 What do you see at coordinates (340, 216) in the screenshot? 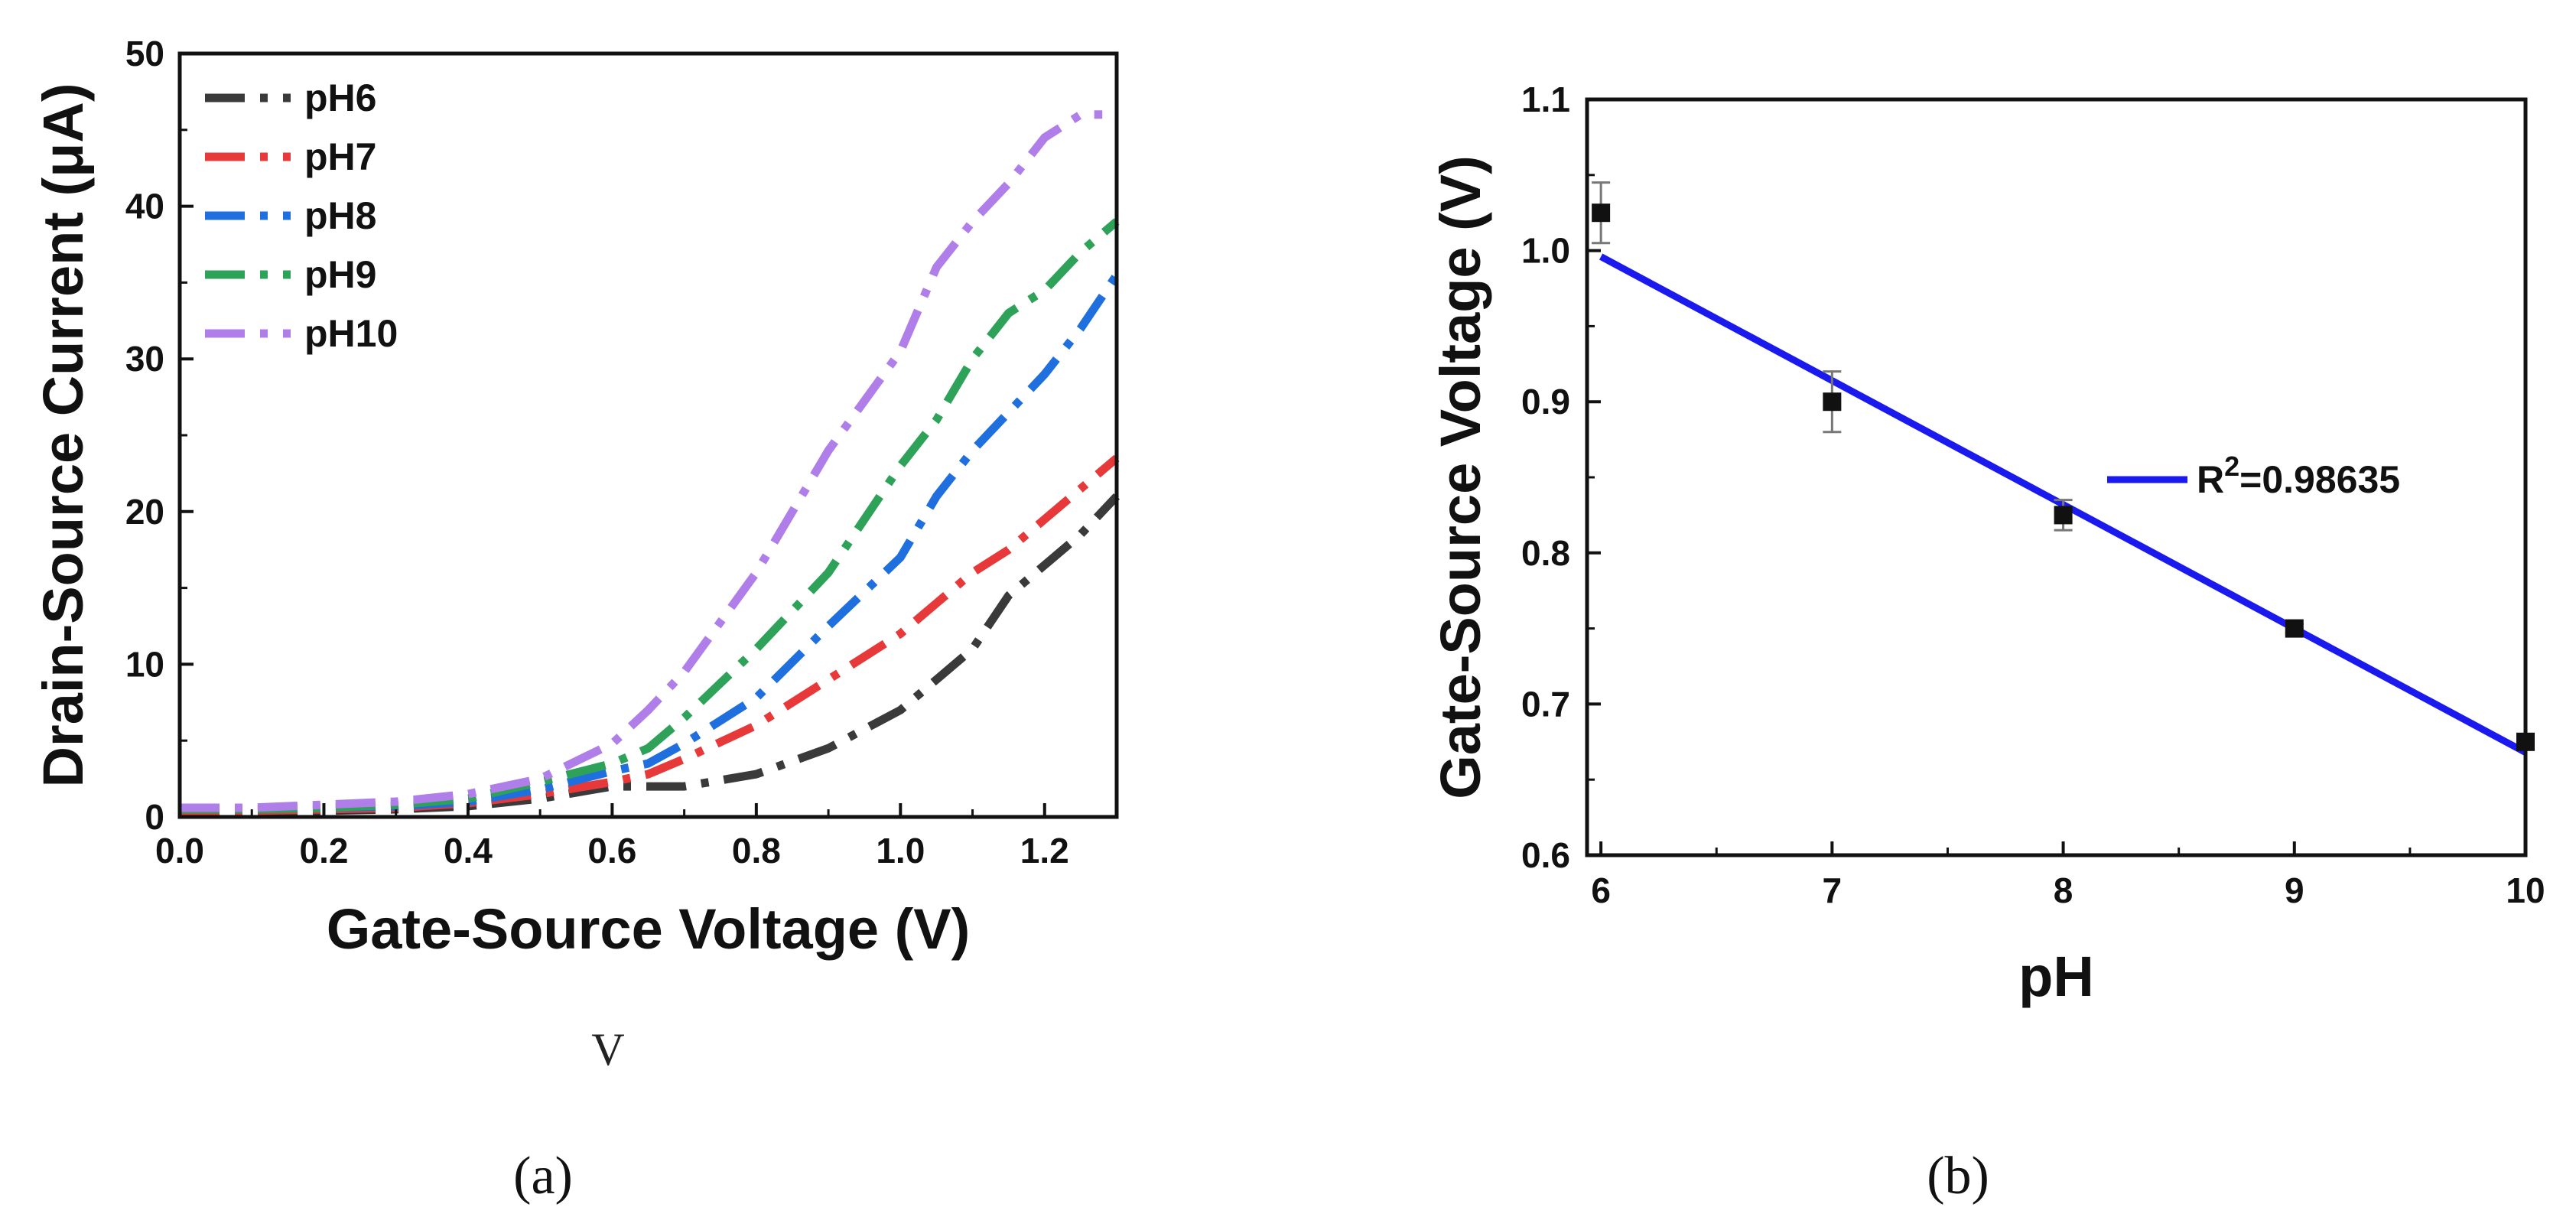
I see `legend-label-ph8: pH8` at bounding box center [340, 216].